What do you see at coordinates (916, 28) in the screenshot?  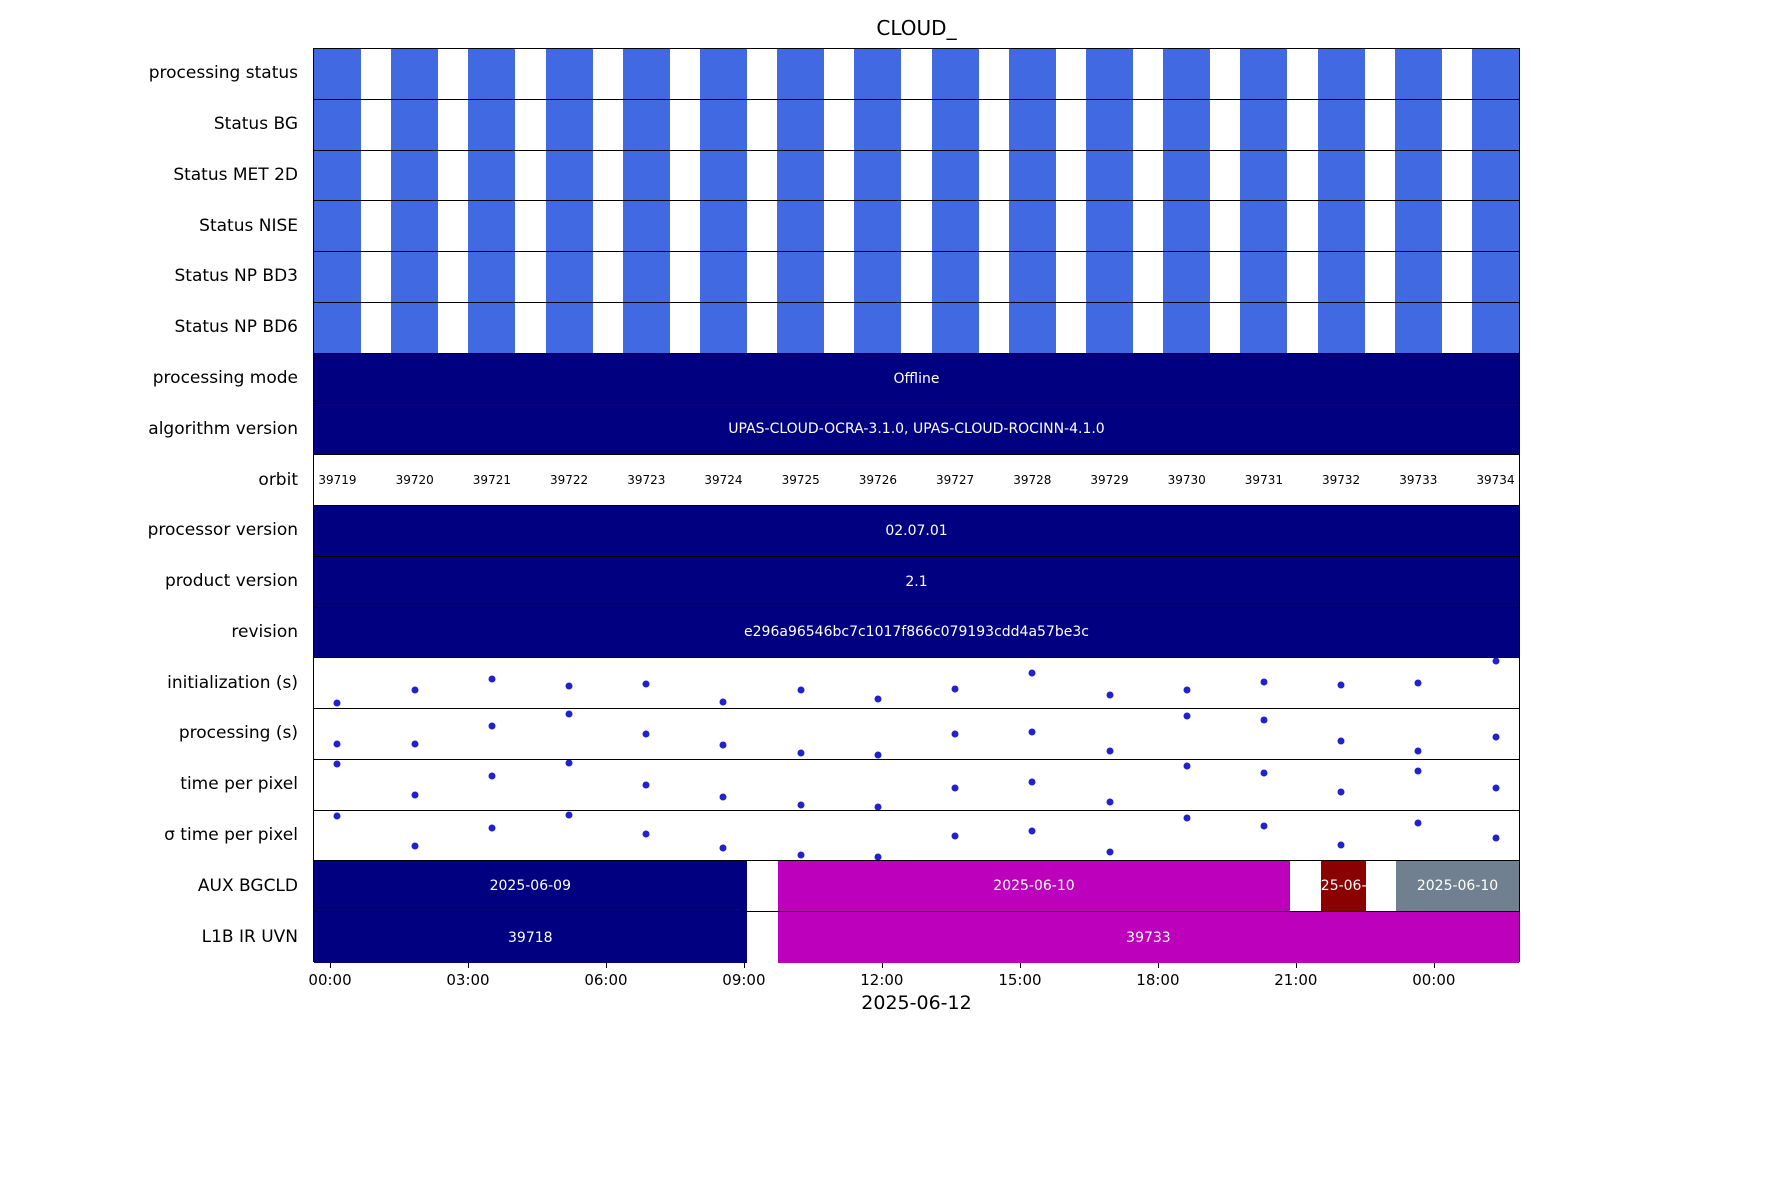 I see `chart-title: CLOUD_` at bounding box center [916, 28].